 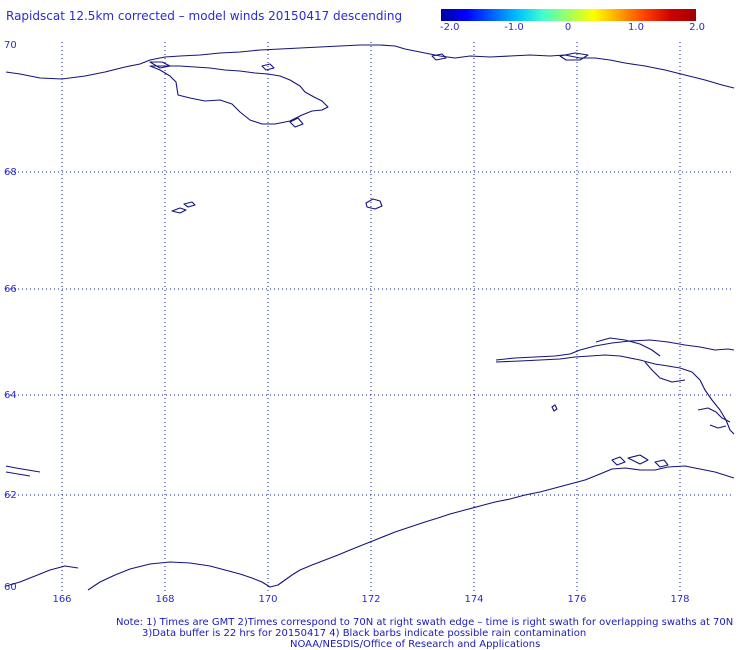 I want to click on coastline-delta, so click(x=714, y=415).